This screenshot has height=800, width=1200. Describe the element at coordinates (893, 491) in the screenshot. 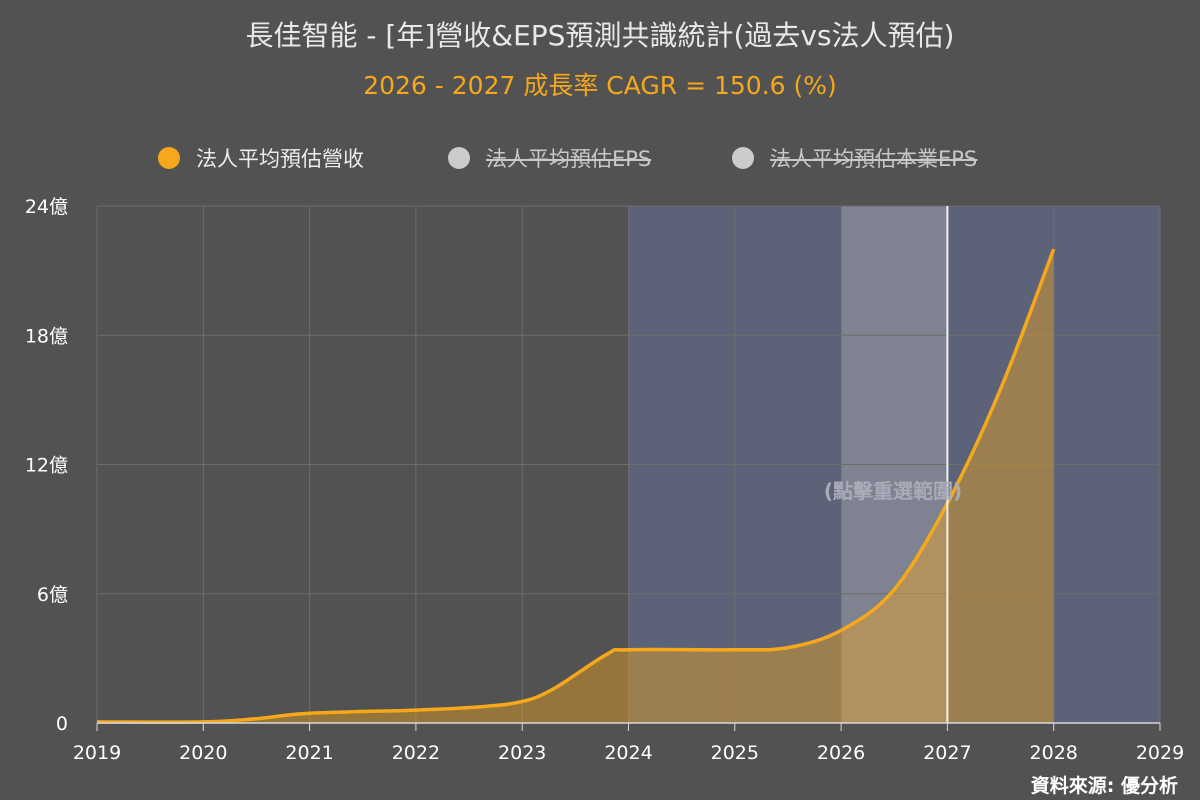

I see `reselect-range-hint: (點擊重選範圍)` at that location.